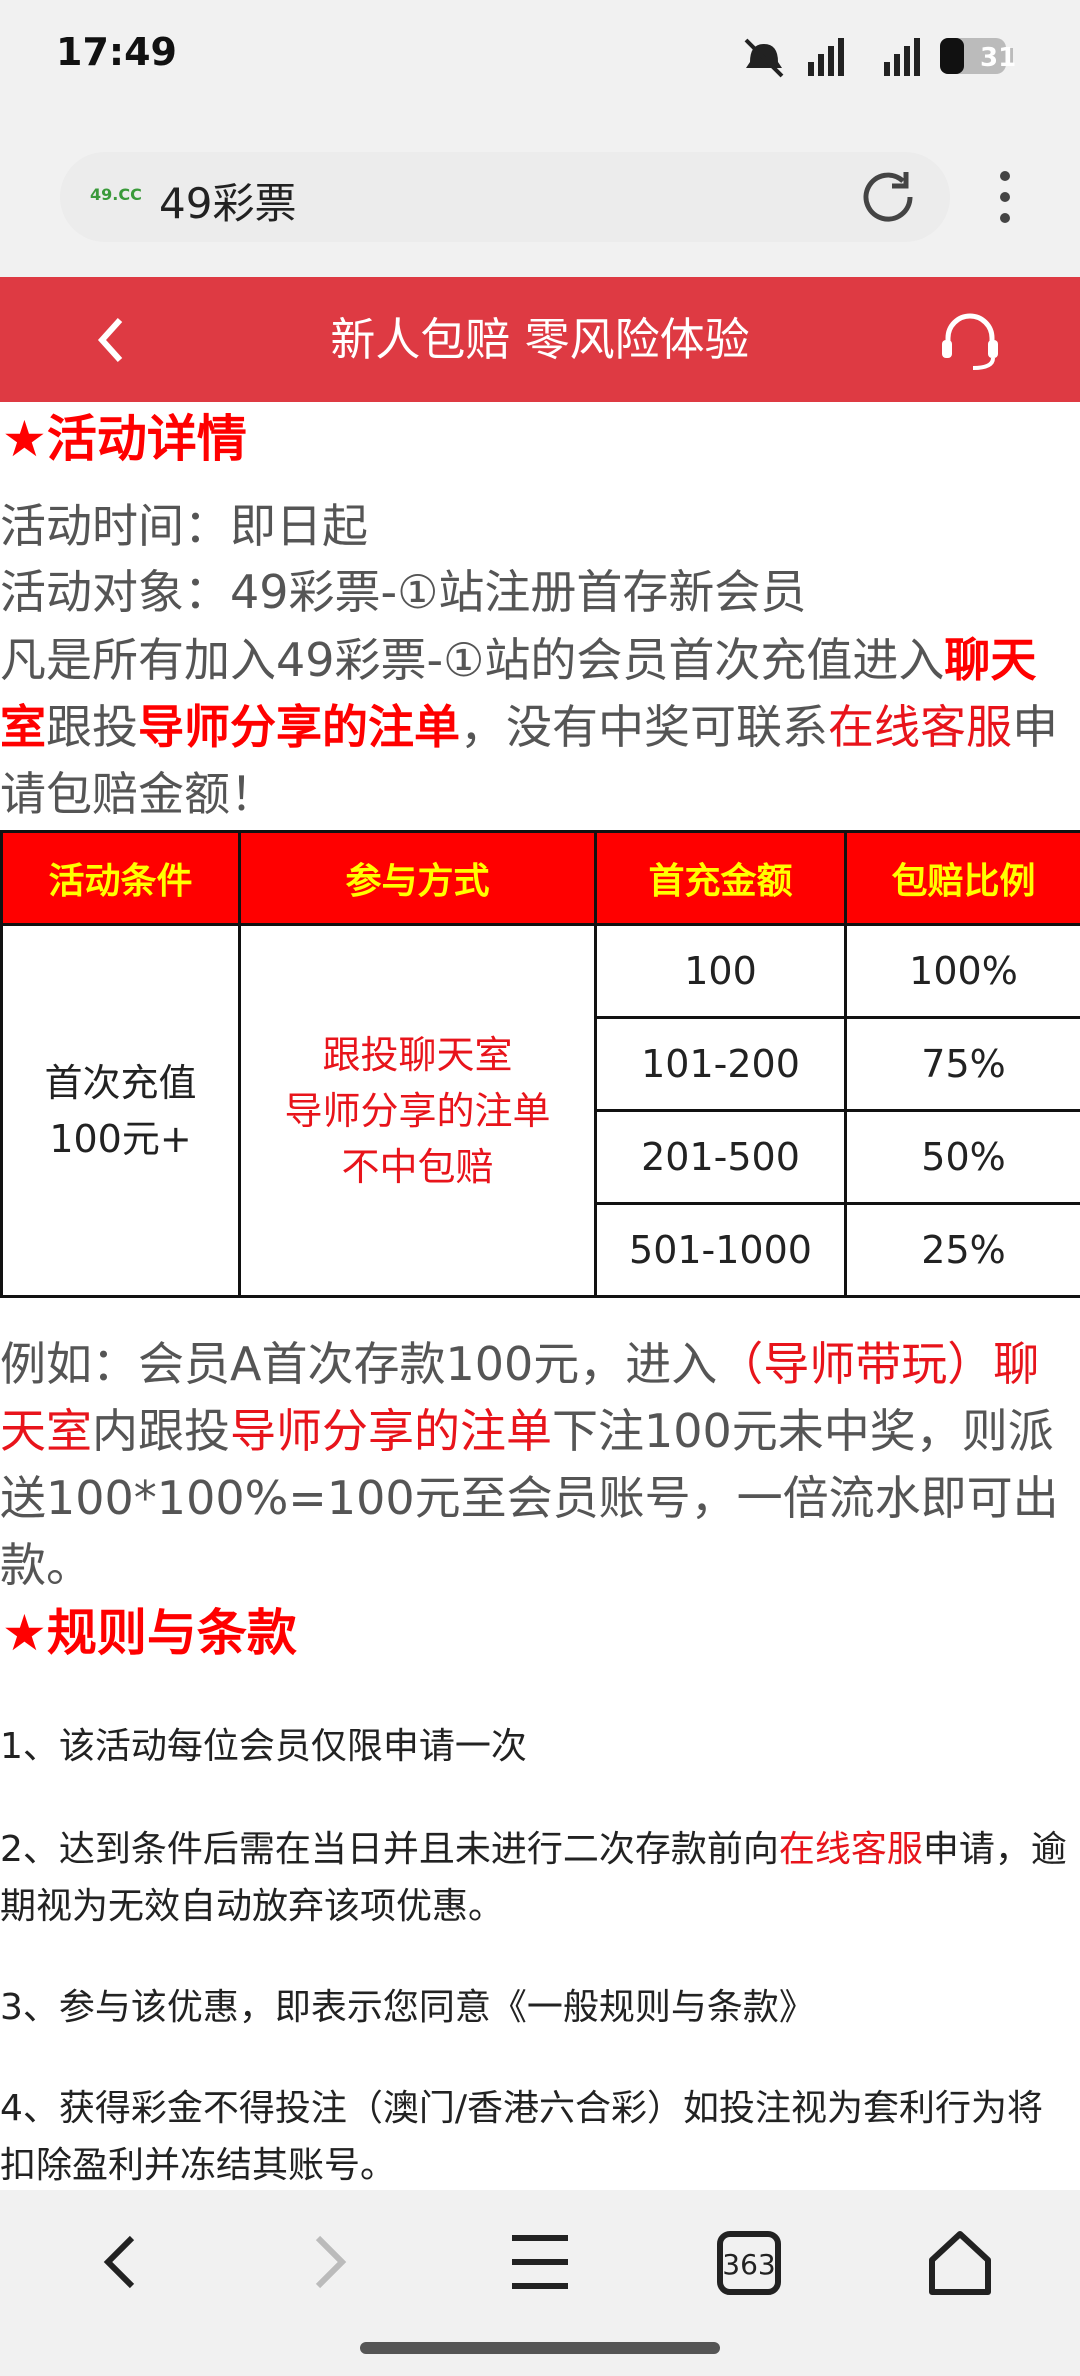 The height and width of the screenshot is (2376, 1080). What do you see at coordinates (644, 727) in the screenshot?
I see `text: ，没有中奖可联系` at bounding box center [644, 727].